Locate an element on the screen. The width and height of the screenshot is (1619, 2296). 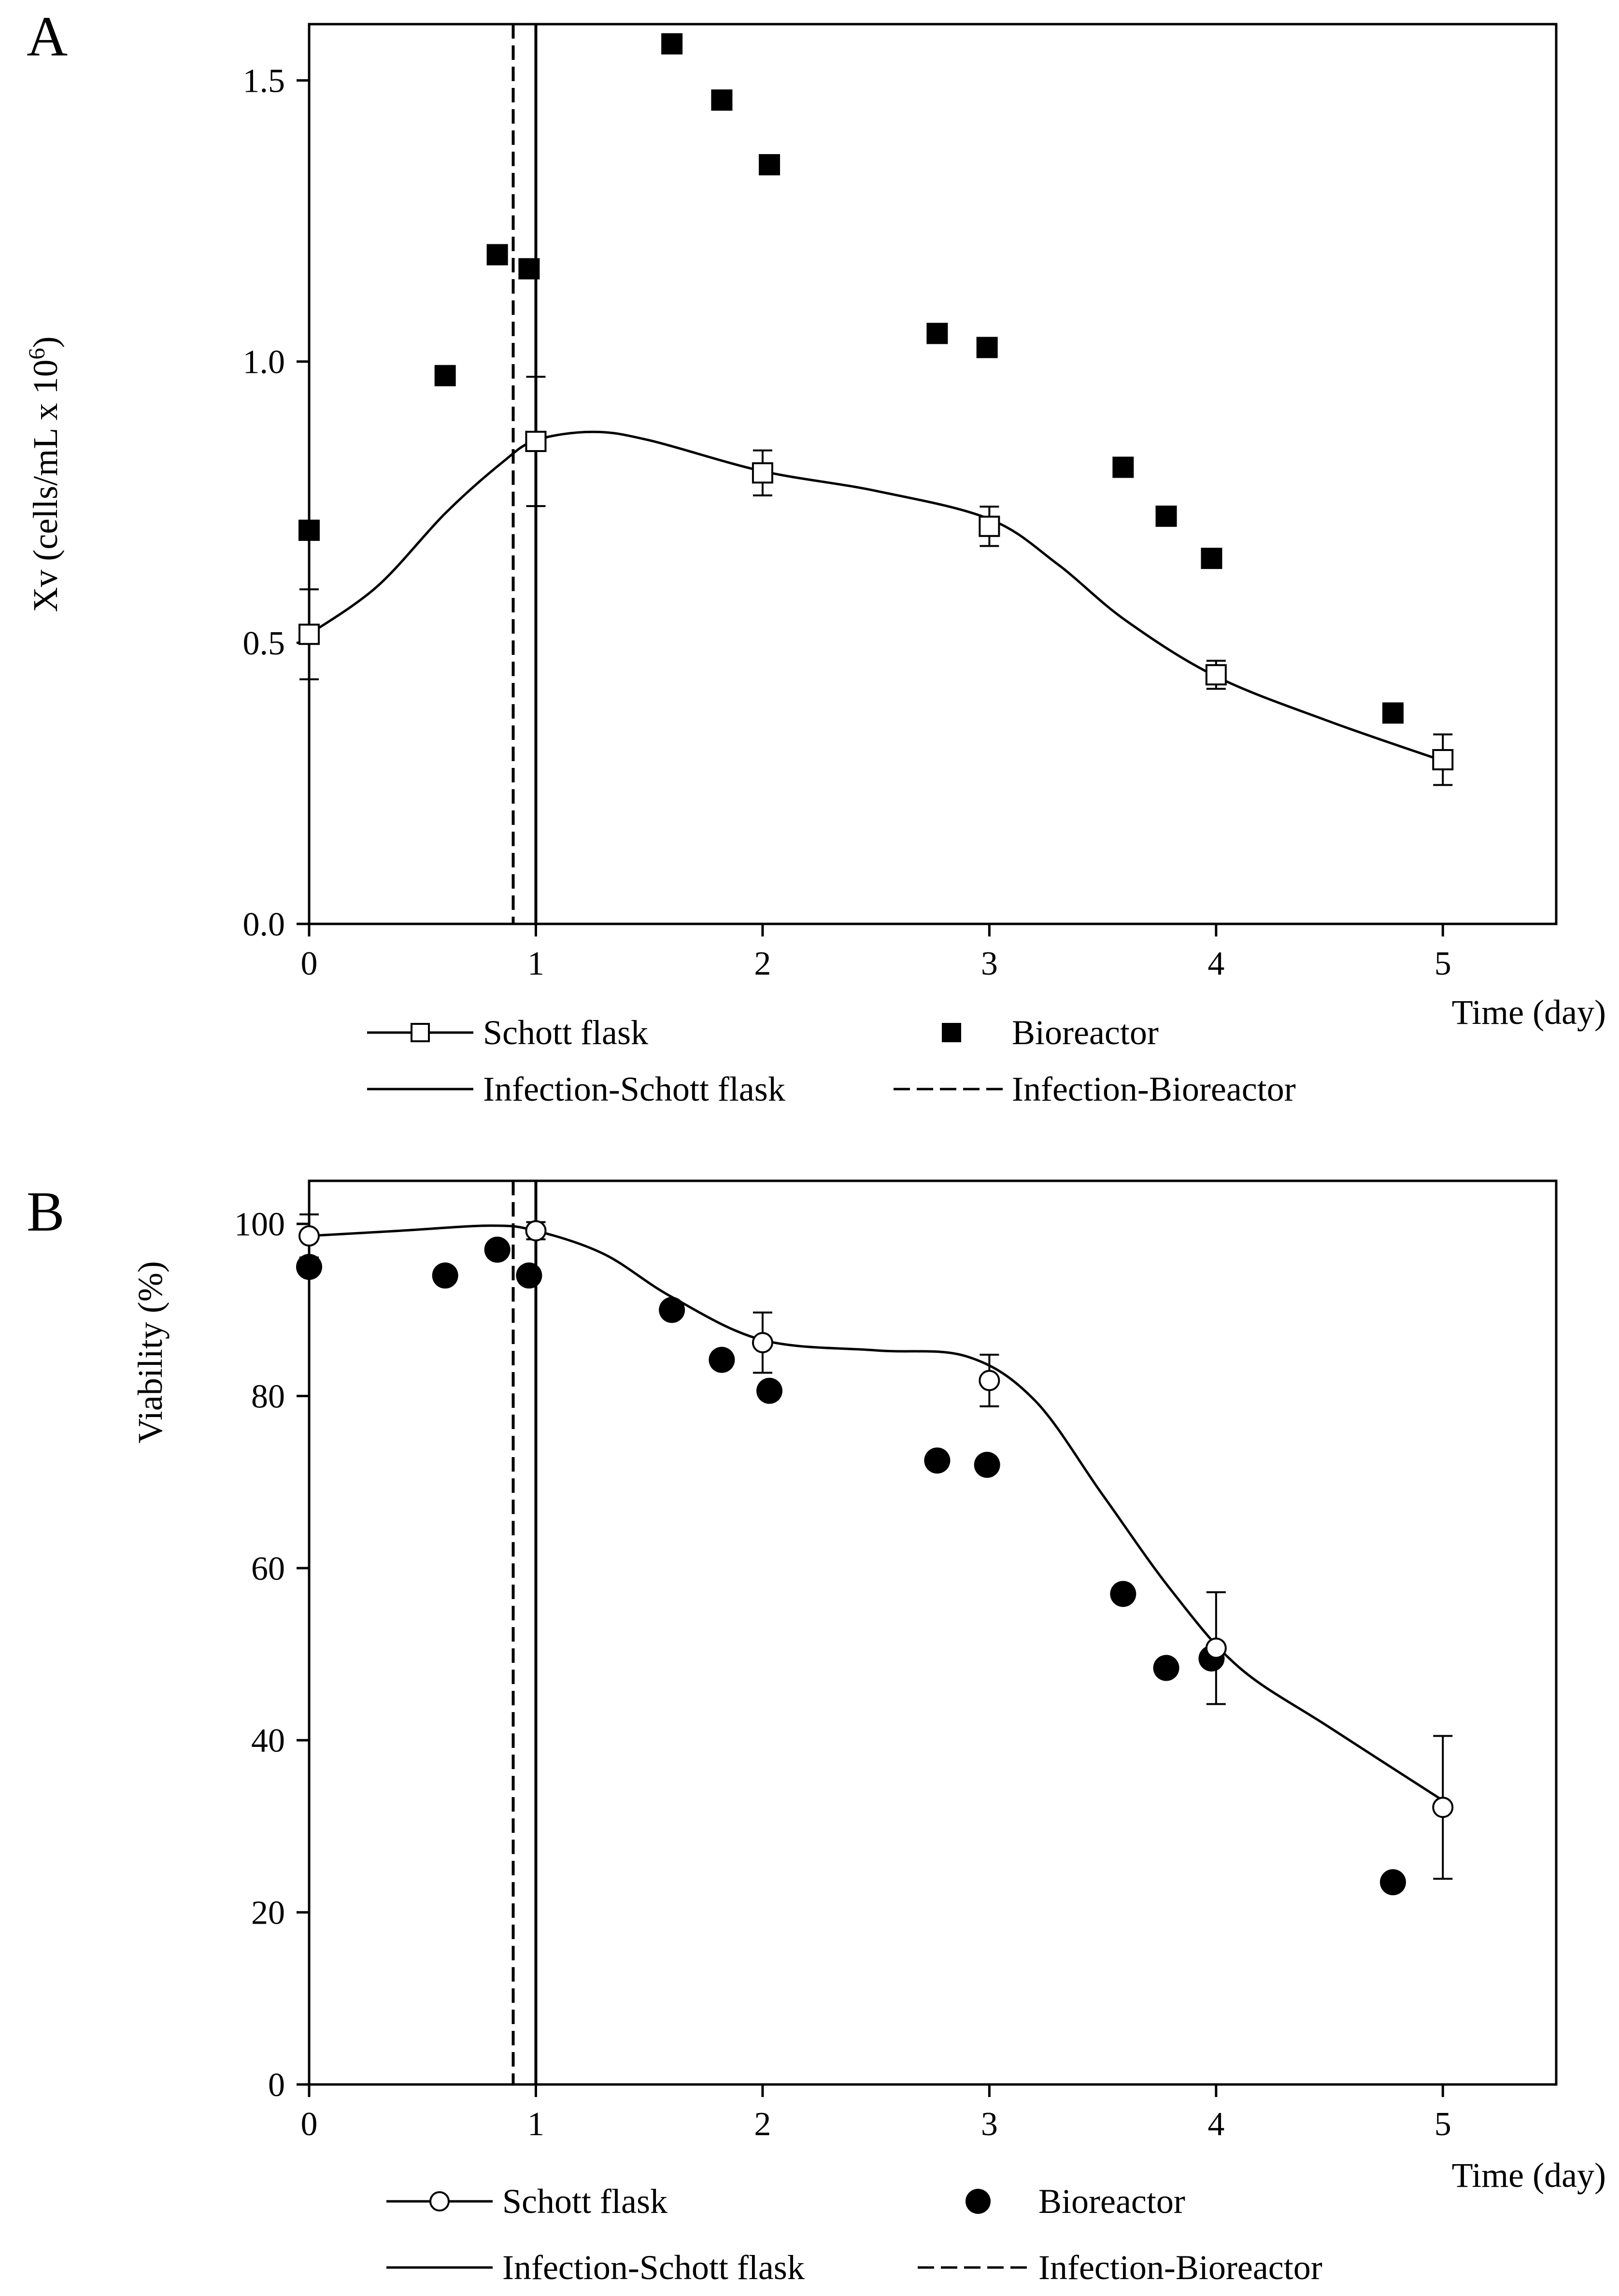
y-tick-label: 100 is located at coordinates (259, 1224).